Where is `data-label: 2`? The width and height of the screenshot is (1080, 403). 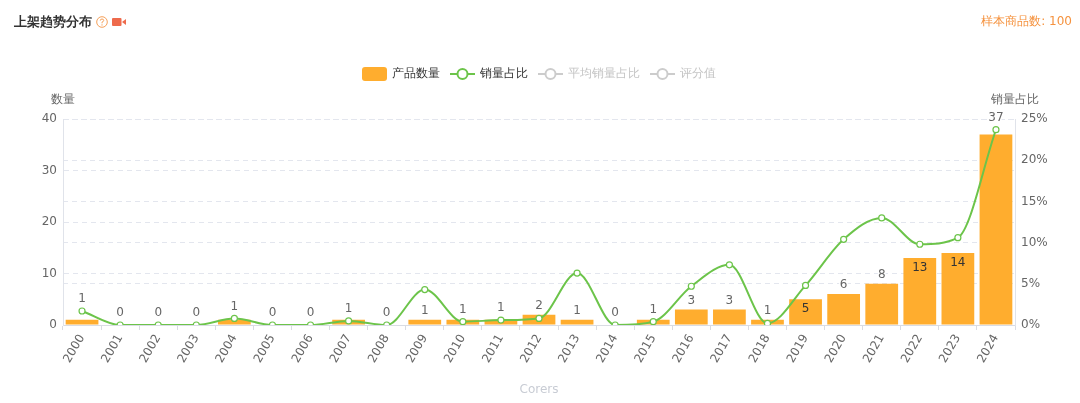
data-label: 2 is located at coordinates (539, 304).